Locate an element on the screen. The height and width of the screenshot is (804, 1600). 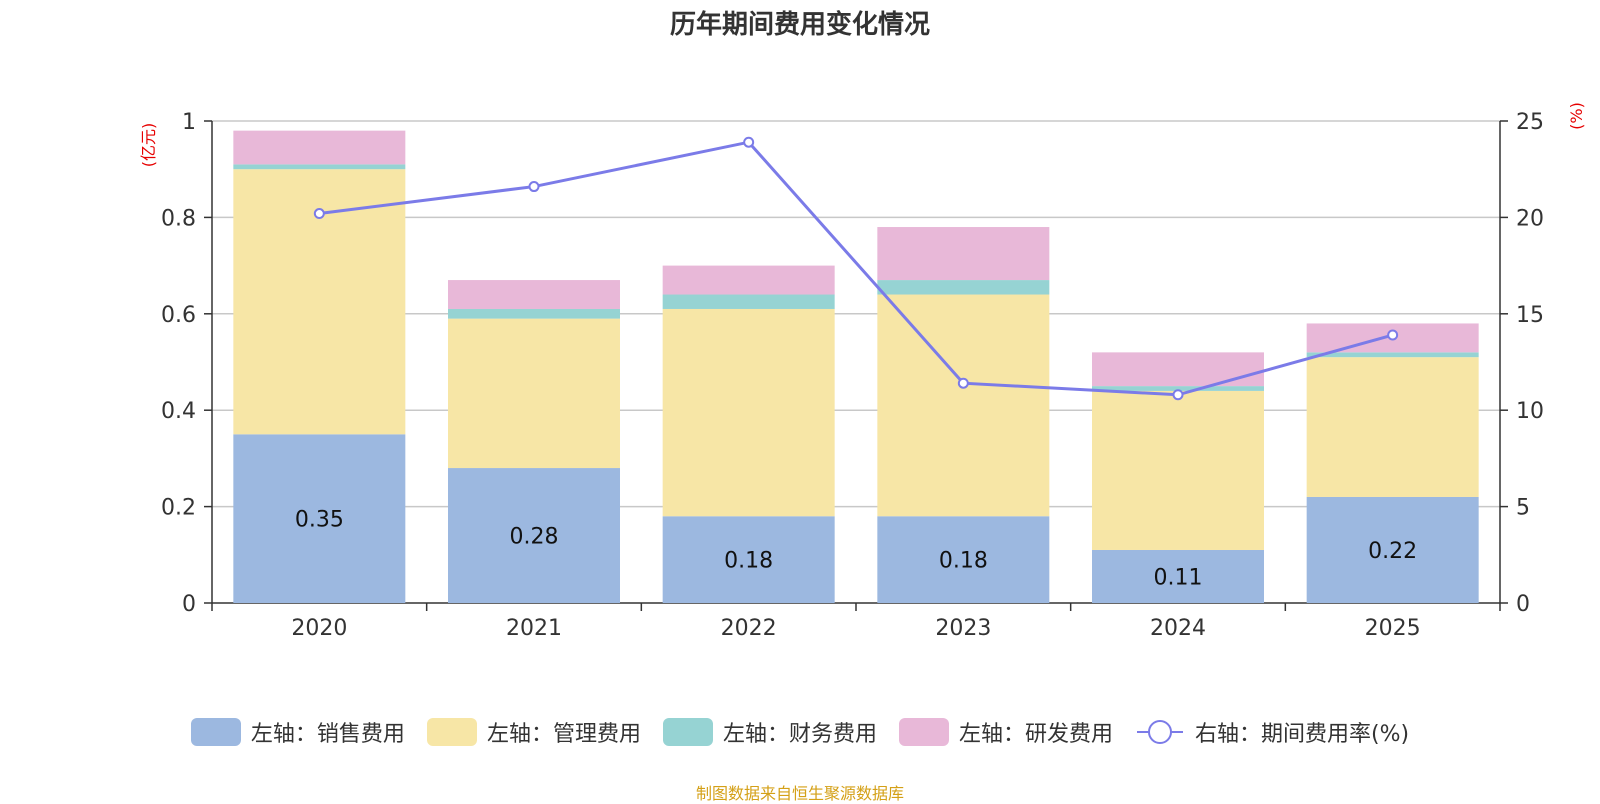
bar-value-label: 0.28 is located at coordinates (534, 537).